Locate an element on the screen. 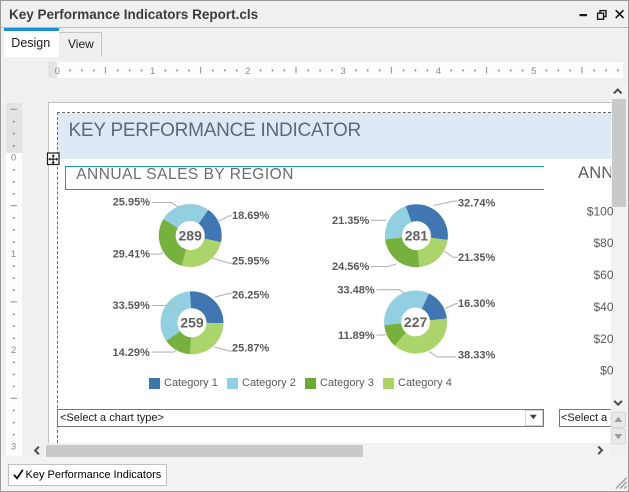 This screenshot has width=629, height=492. svg-text: 5 is located at coordinates (533, 71).